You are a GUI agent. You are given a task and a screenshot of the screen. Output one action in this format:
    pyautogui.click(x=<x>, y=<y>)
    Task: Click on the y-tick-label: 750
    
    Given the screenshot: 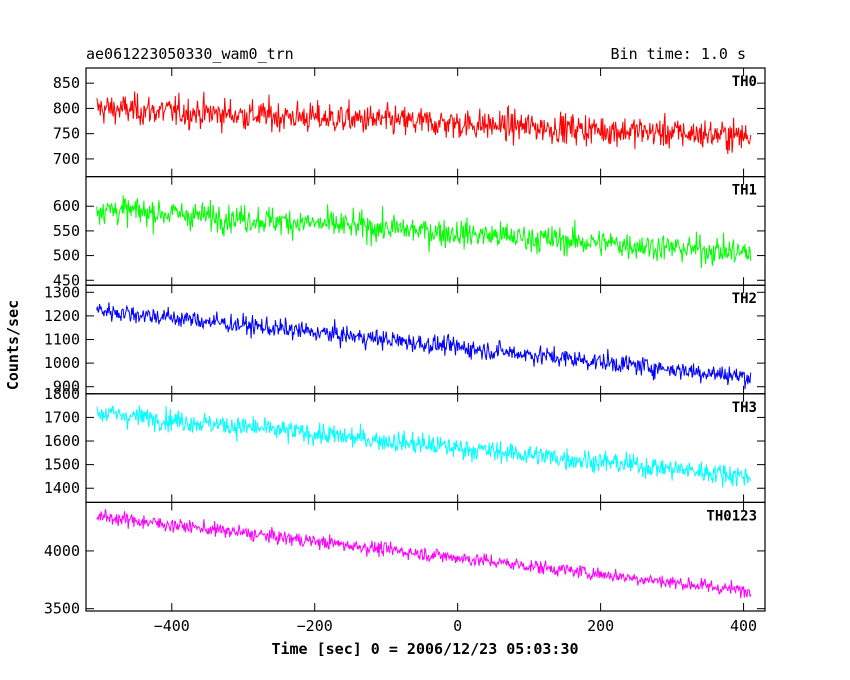 What is the action you would take?
    pyautogui.click(x=66, y=134)
    